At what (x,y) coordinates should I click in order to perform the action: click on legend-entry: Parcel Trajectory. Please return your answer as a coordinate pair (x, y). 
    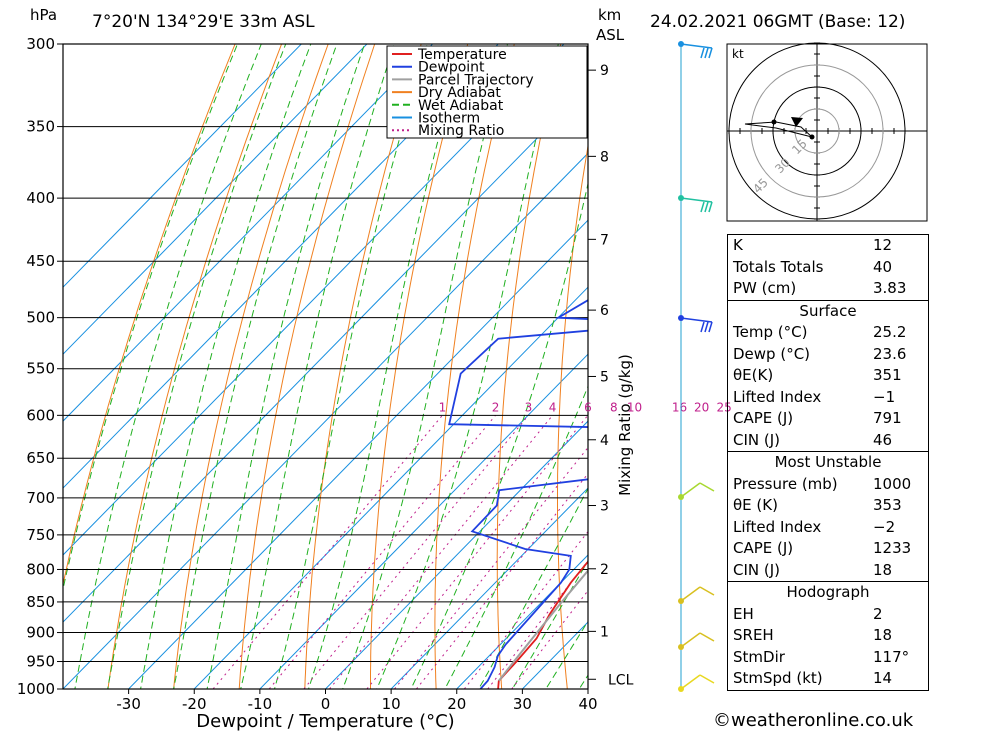
    Looking at the image, I should click on (476, 80).